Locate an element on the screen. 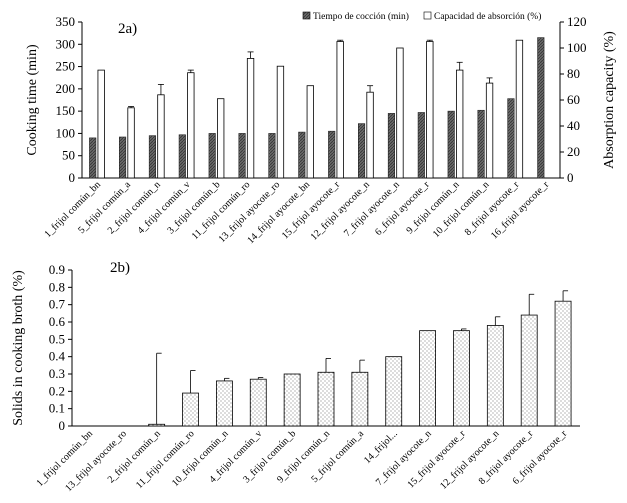 The width and height of the screenshot is (627, 503). legend-label-absorption: Capacidad de absorción (%) is located at coordinates (487, 16).